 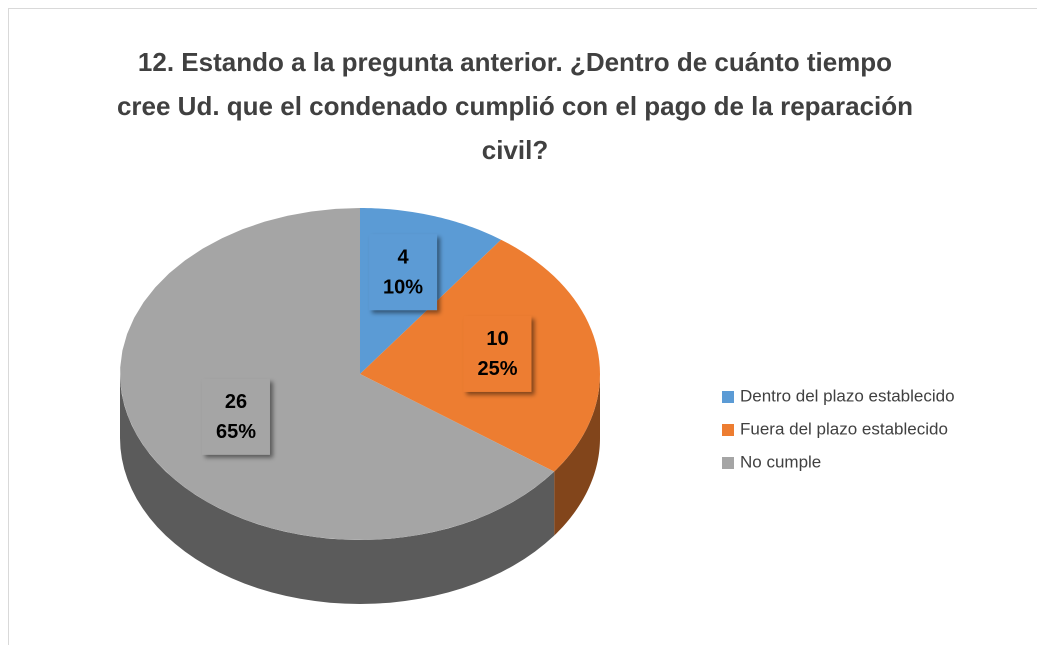 What do you see at coordinates (236, 432) in the screenshot?
I see `data-label-percent: 65%` at bounding box center [236, 432].